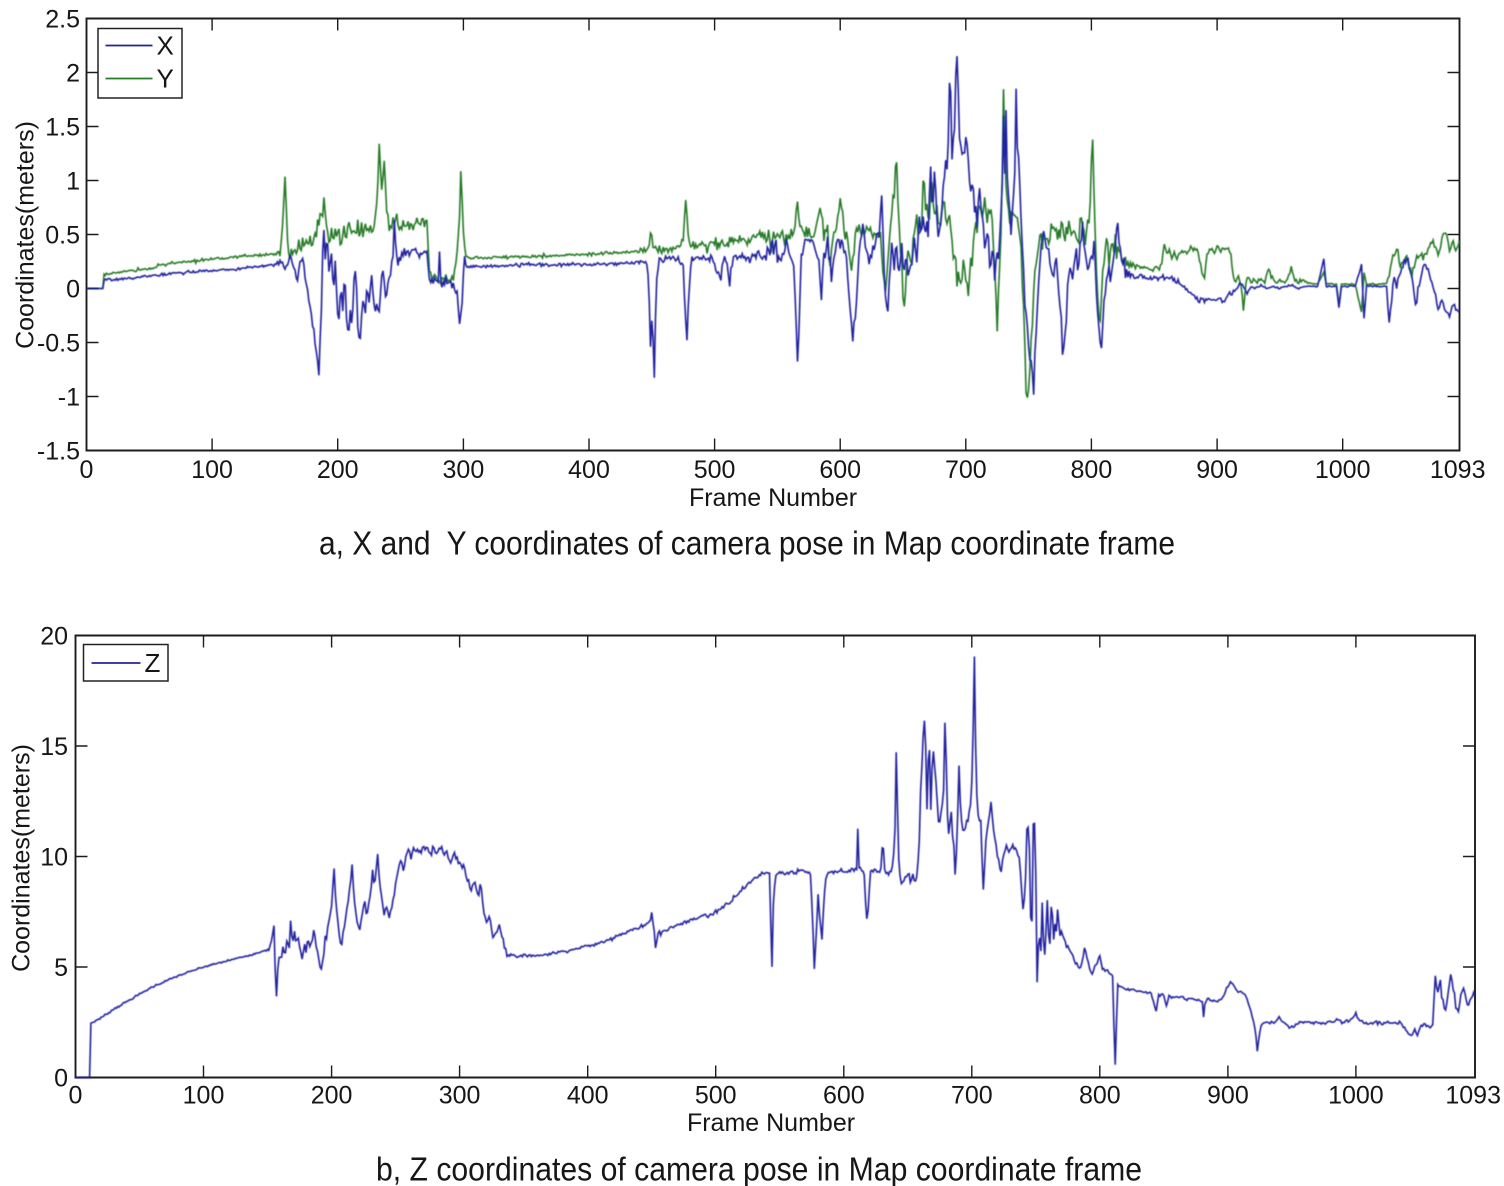 The image size is (1504, 1186). What do you see at coordinates (165, 79) in the screenshot?
I see `svg-text: Y` at bounding box center [165, 79].